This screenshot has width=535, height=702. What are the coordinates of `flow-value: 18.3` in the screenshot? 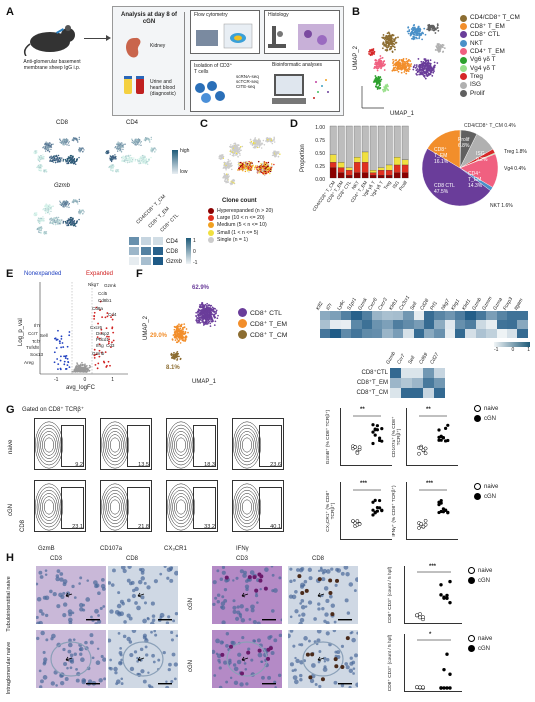 It's located at (209, 465).